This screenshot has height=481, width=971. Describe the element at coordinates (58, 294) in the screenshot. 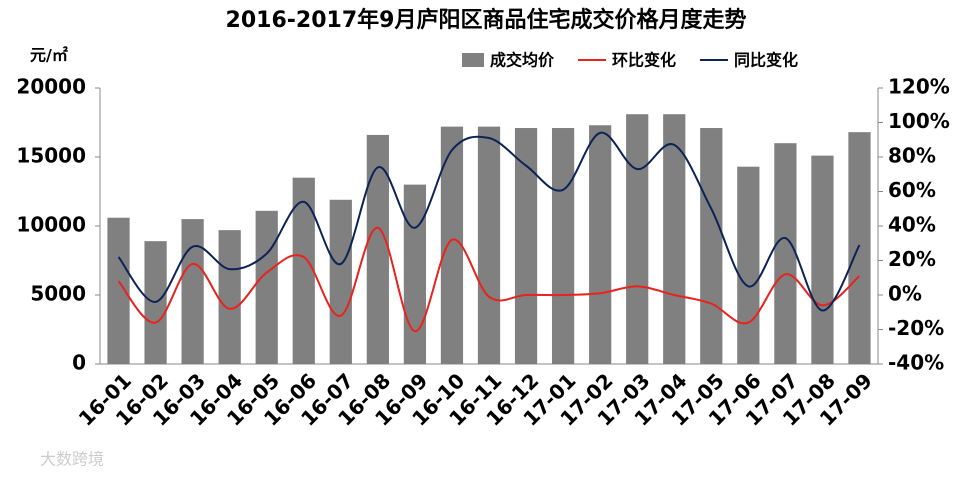

I see `y-tick-label: 5000` at that location.